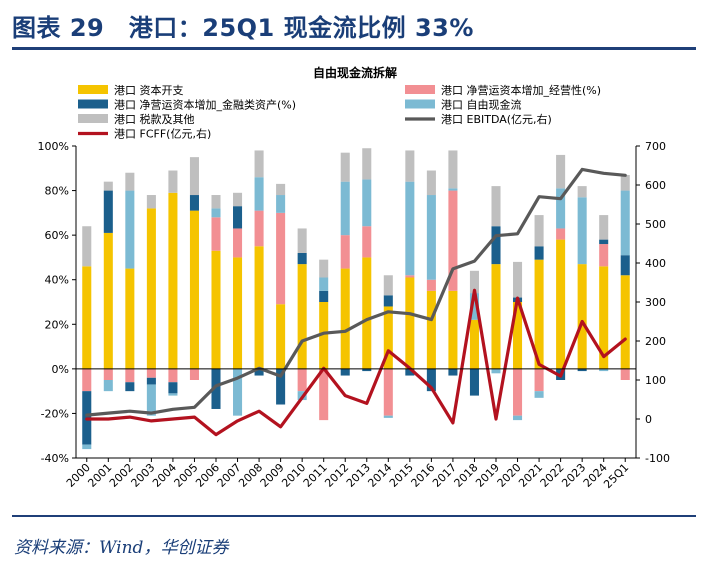 This screenshot has height=571, width=711. What do you see at coordinates (655, 380) in the screenshot?
I see `y-right-tick-label: 100` at bounding box center [655, 380].